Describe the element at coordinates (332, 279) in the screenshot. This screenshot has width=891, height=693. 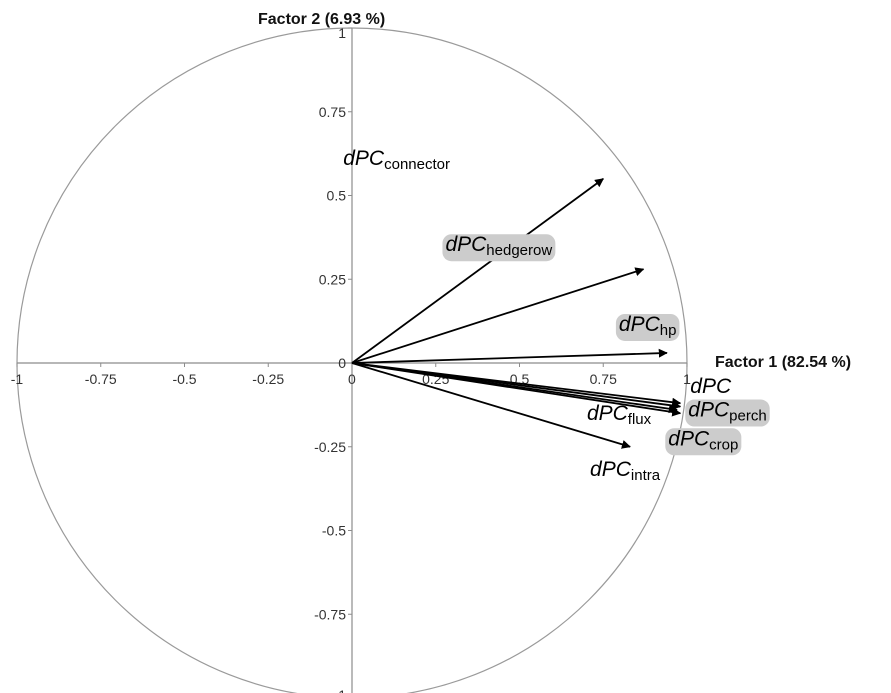
I see `y-tick-label: 0.25` at that location.